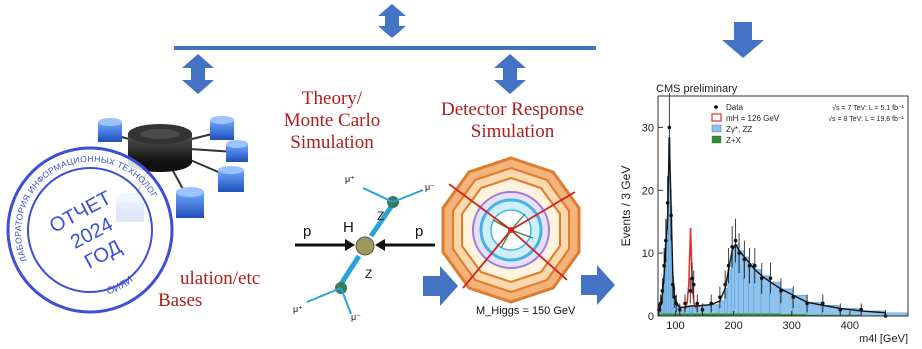 The image size is (922, 349). I want to click on detector-caption: M_Higgs = 150 GeV, so click(526, 311).